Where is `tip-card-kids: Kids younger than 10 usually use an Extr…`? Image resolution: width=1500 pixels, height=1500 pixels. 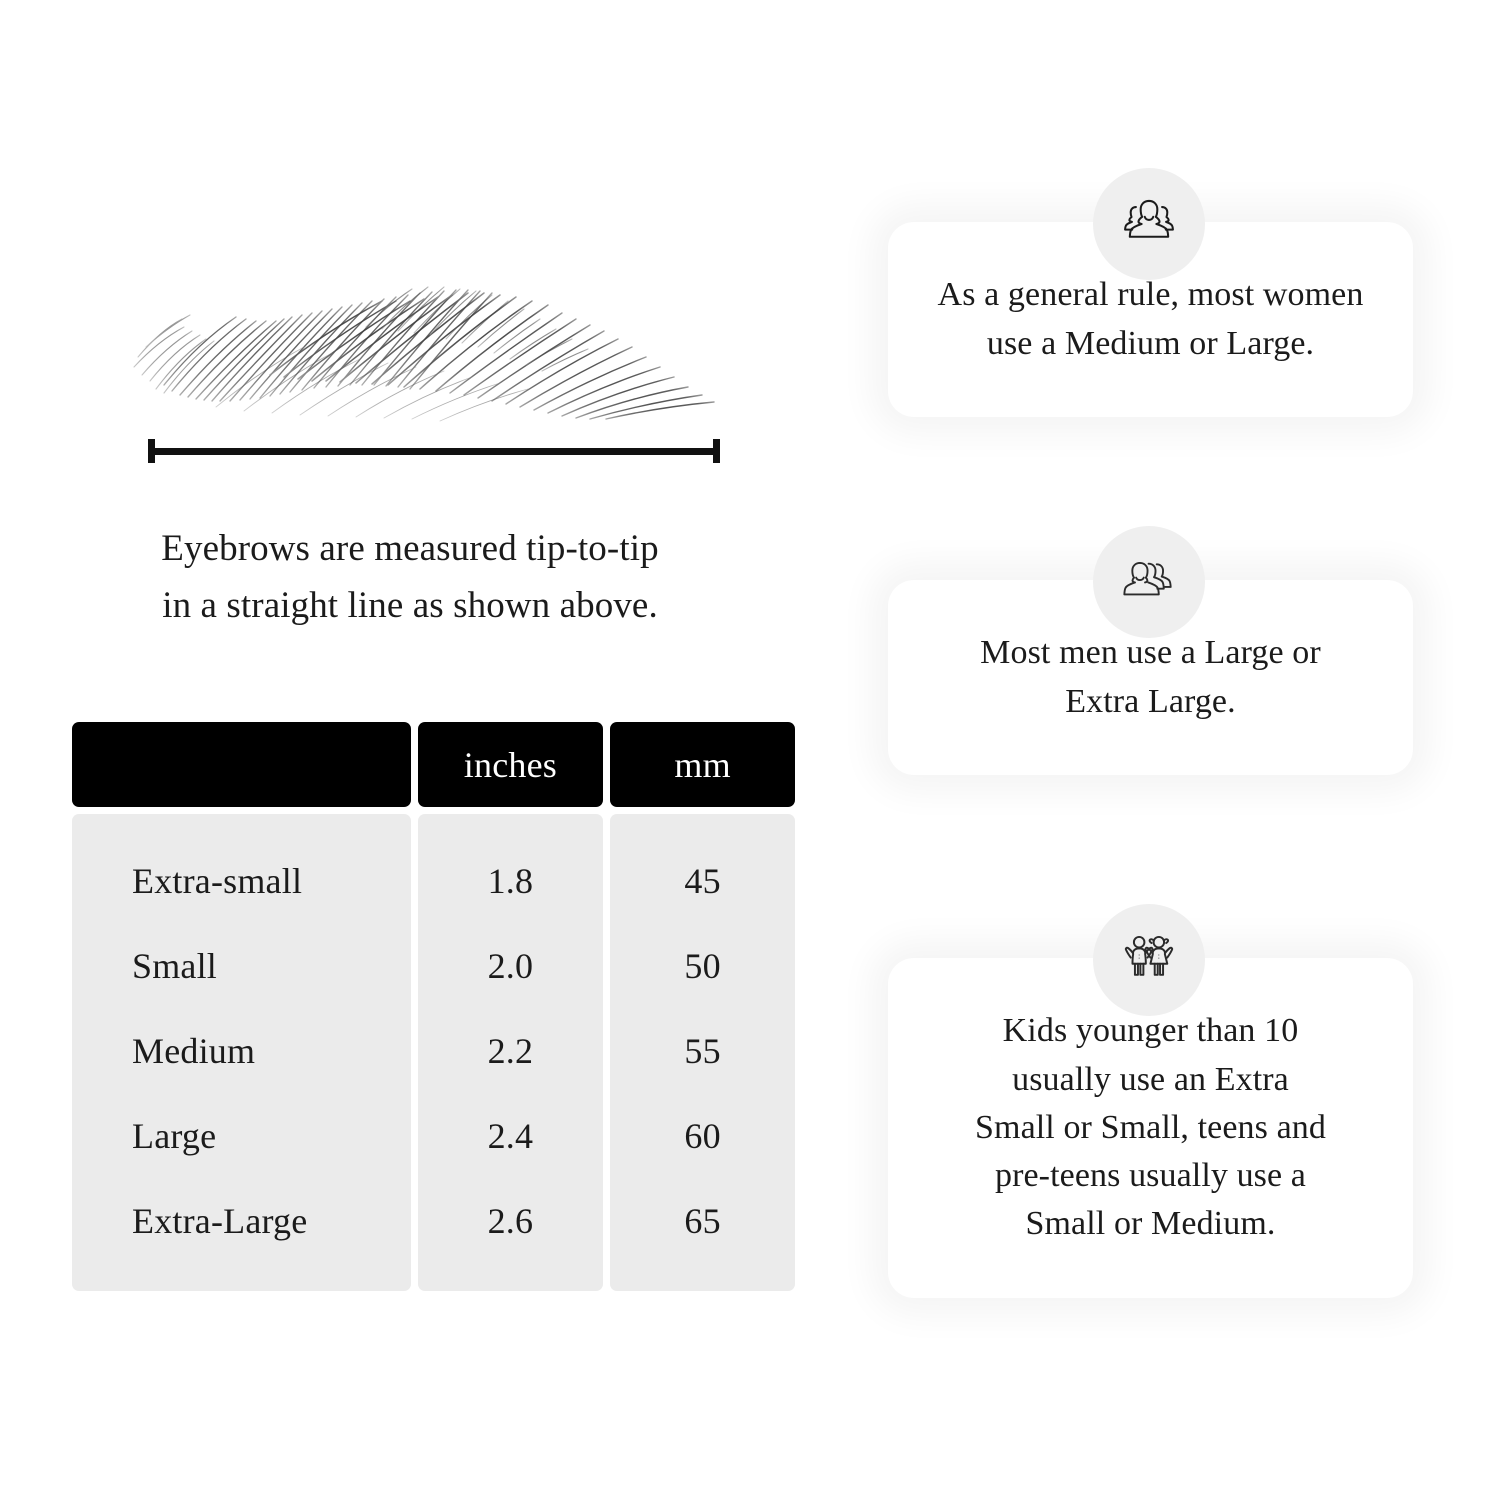
tip-card-kids: Kids younger than 10 usually use an Extr… is located at coordinates (1150, 1128).